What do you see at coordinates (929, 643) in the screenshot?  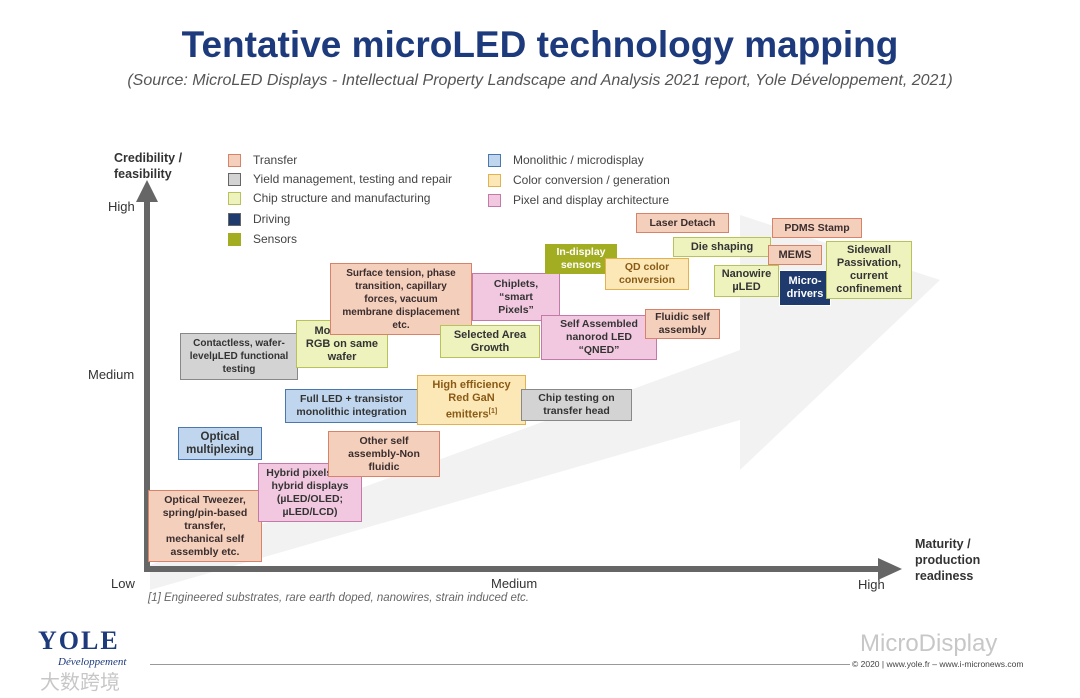 I see `watermark-microdisplay: MicroDisplay` at bounding box center [929, 643].